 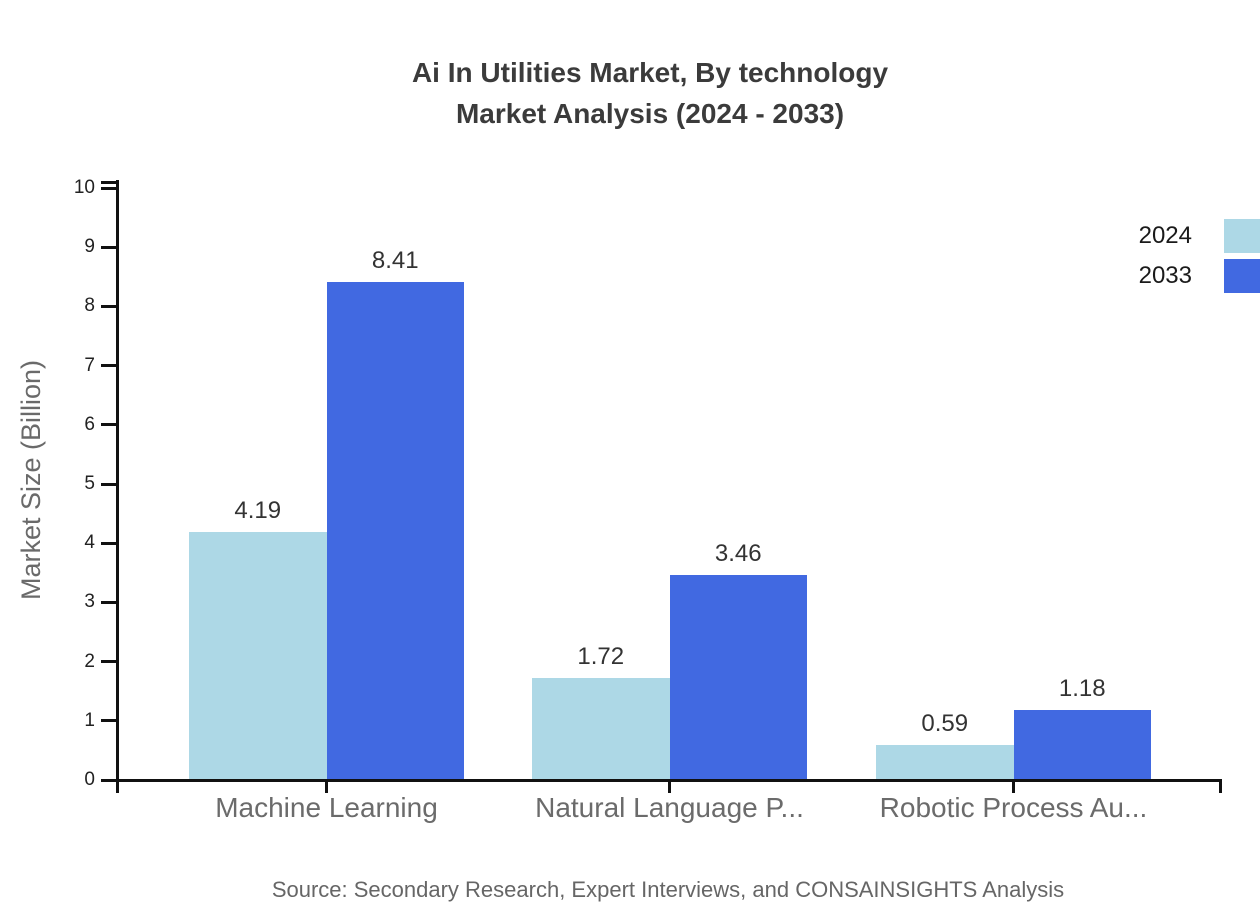 I want to click on legend-item-2024: 2024, so click(x=1199, y=236).